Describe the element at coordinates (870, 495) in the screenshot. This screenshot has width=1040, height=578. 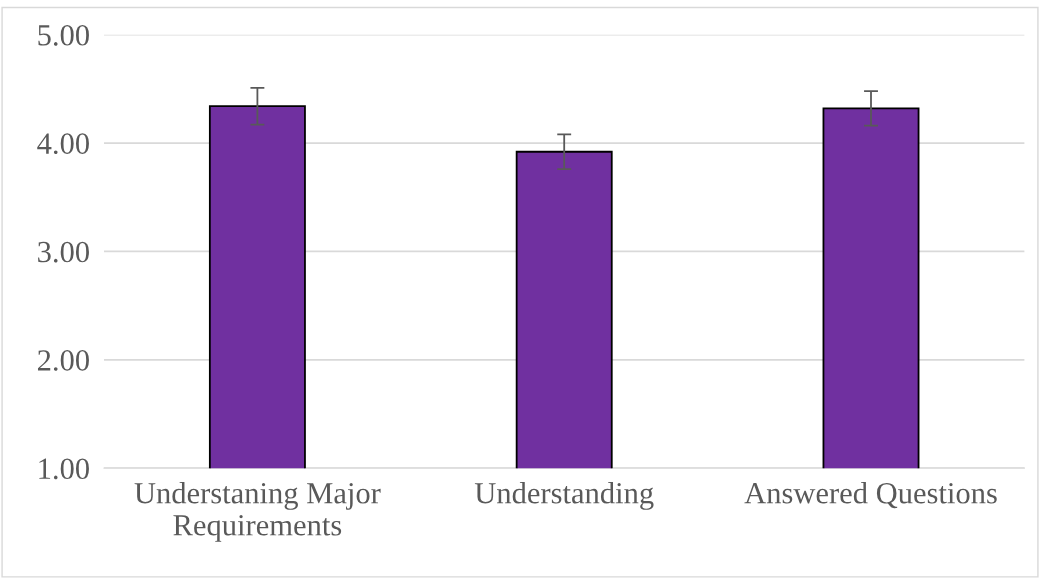
I see `x-tick-label: Answered Questions` at that location.